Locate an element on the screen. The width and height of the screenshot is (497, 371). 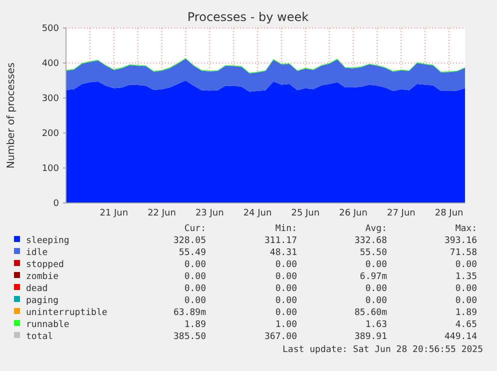
y-tick-label: 300 is located at coordinates (51, 99).